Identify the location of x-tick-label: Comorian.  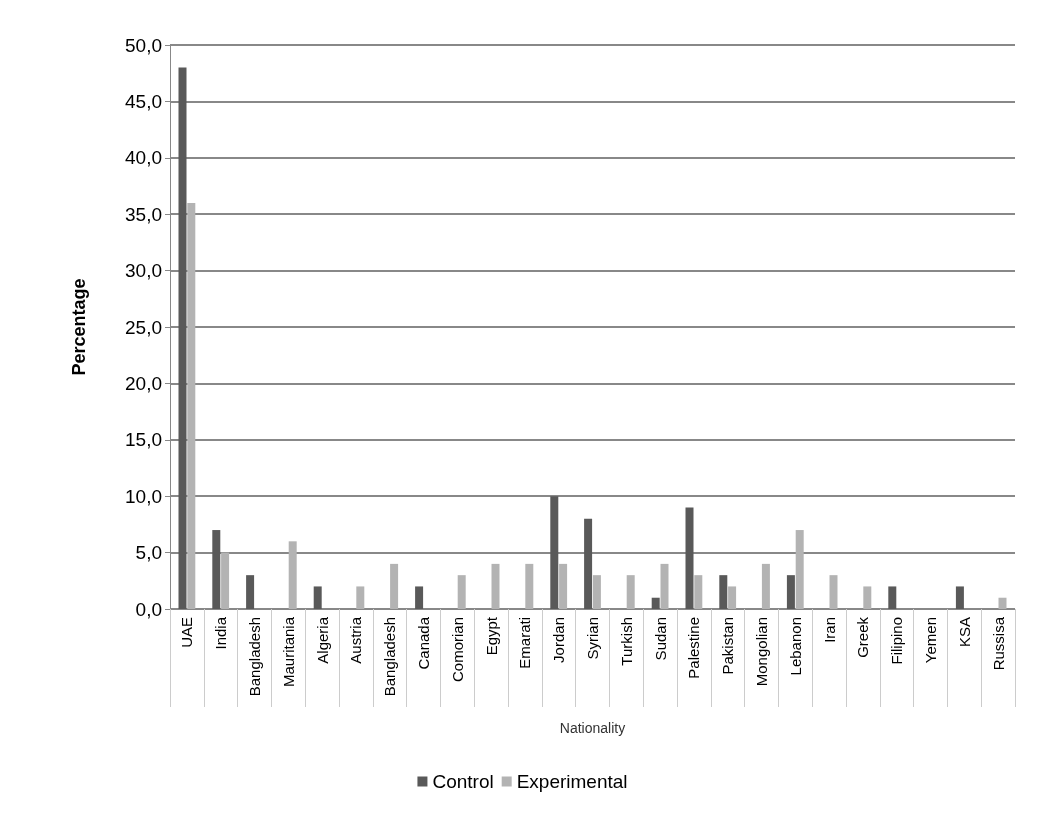
(457, 650).